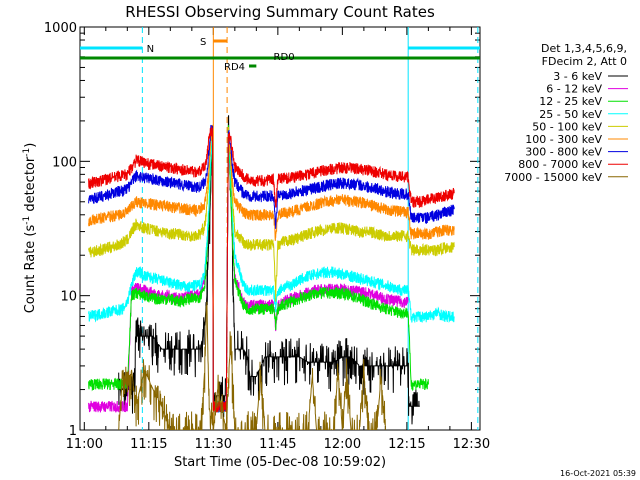 The height and width of the screenshot is (480, 640). Describe the element at coordinates (280, 12) in the screenshot. I see `chart-title: RHESSI Observing Summary Count Rates` at that location.